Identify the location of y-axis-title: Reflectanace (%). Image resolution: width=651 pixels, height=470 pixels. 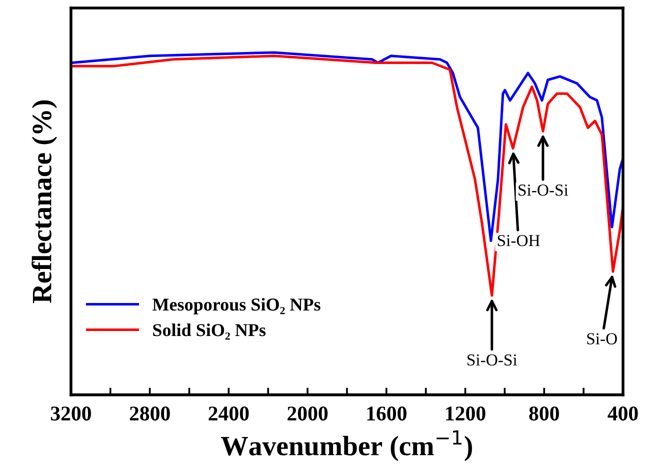
(45, 202).